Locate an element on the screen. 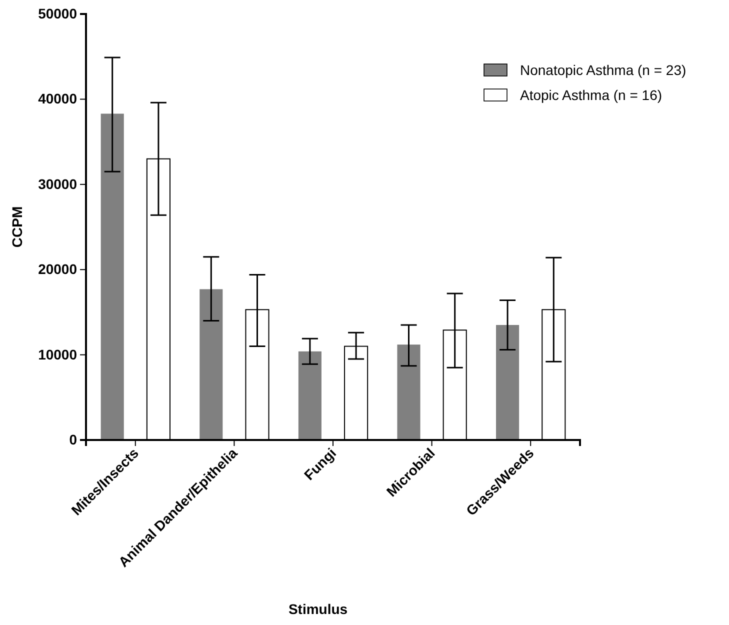 This screenshot has width=729, height=625. y-tick-label: 0 is located at coordinates (73, 439).